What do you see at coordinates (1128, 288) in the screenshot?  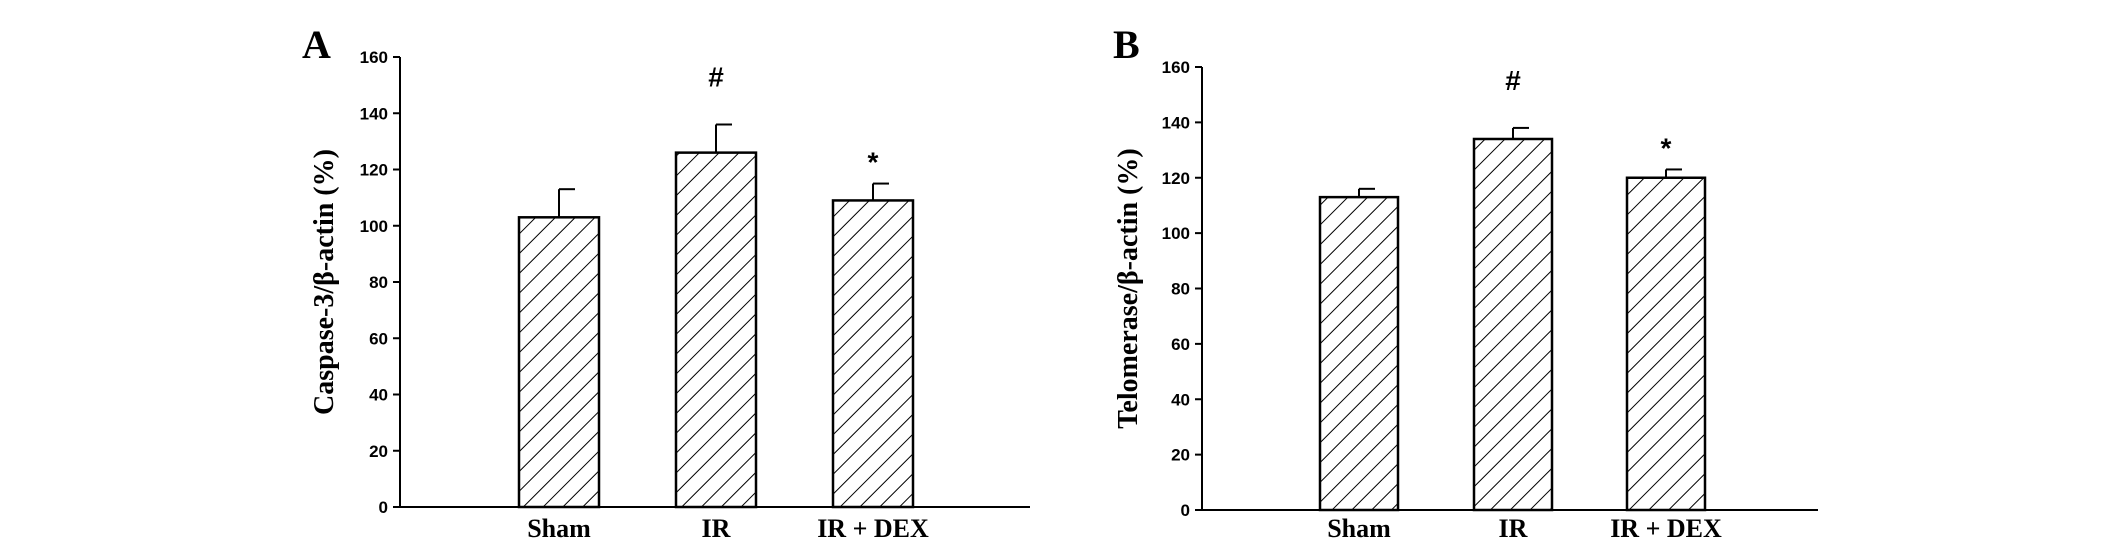 I see `y-axis-label: Telomerase/β-actin (%)` at bounding box center [1128, 288].